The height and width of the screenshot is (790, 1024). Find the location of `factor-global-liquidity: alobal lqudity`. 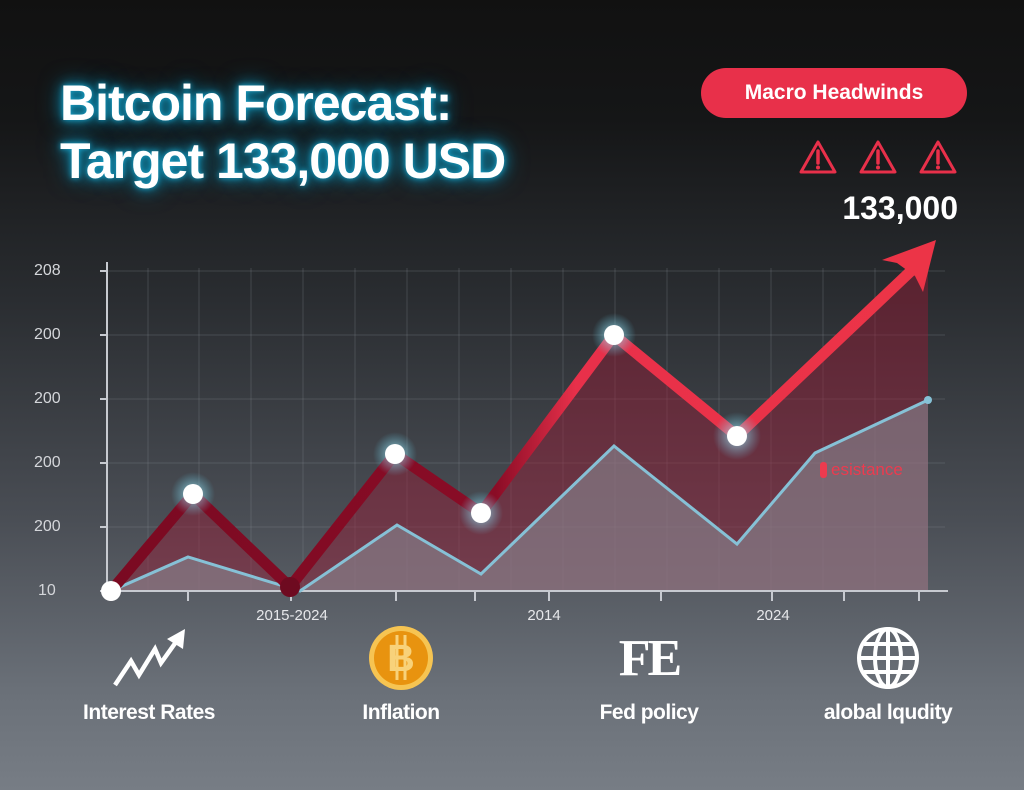

factor-global-liquidity: alobal lqudity is located at coordinates (888, 675).